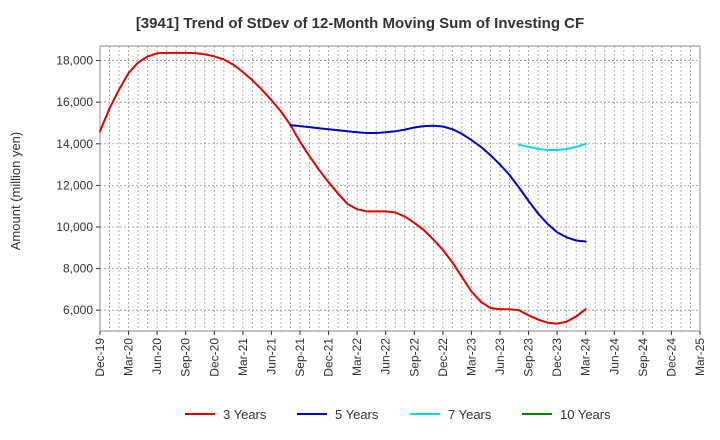 This screenshot has width=720, height=440. What do you see at coordinates (100, 357) in the screenshot?
I see `x-tick-label: Dec-19` at bounding box center [100, 357].